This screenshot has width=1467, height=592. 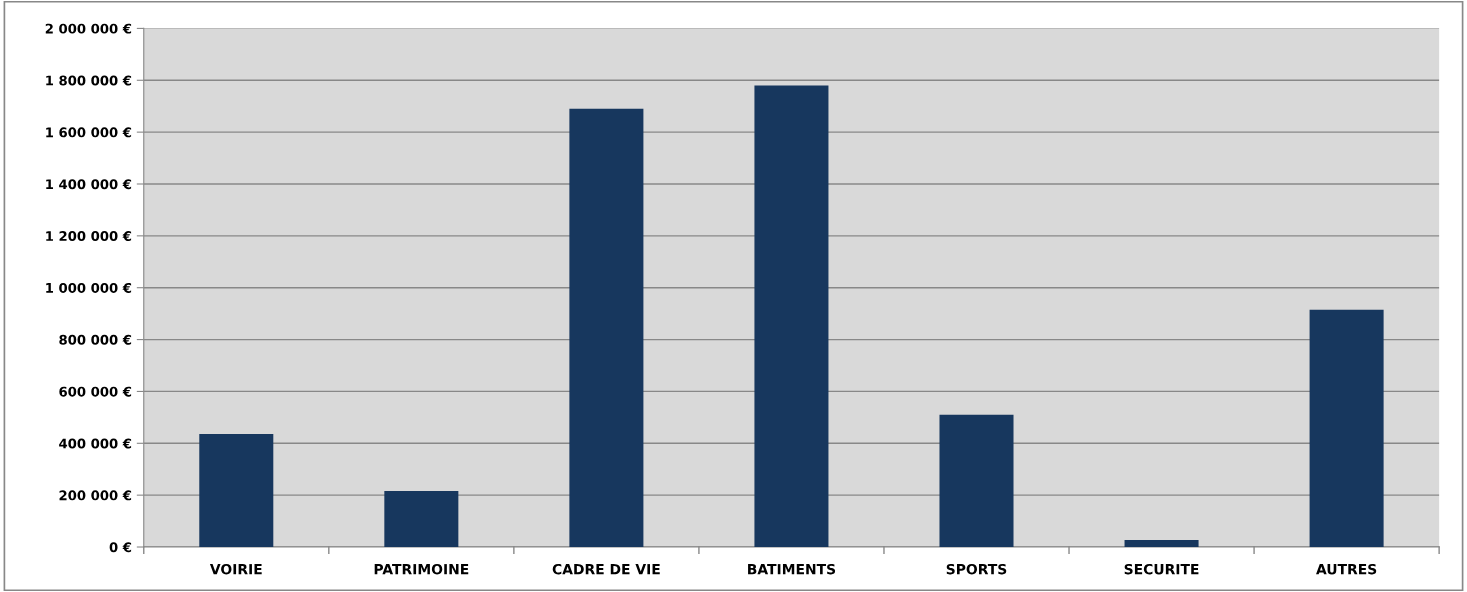 What do you see at coordinates (976, 569) in the screenshot?
I see `x-tick-label: SPORTS` at bounding box center [976, 569].